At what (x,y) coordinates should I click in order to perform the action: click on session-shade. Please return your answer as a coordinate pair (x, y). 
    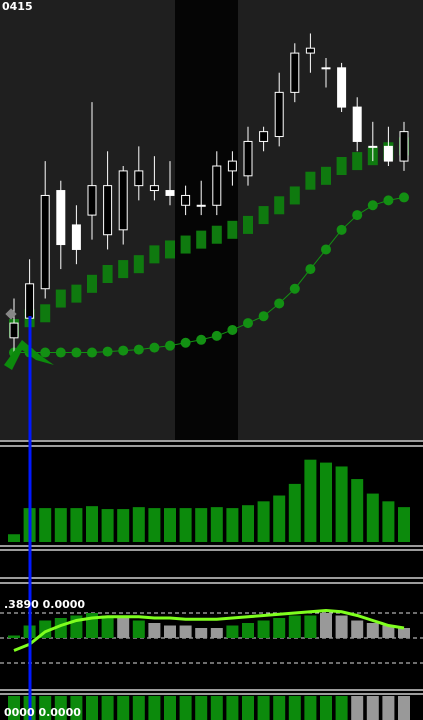
    Looking at the image, I should click on (206, 220).